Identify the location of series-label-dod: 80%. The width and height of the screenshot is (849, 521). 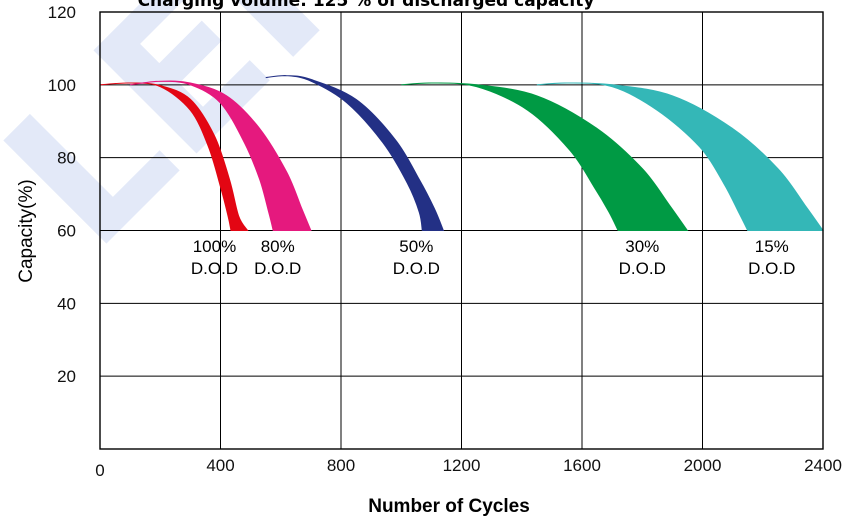
(278, 246).